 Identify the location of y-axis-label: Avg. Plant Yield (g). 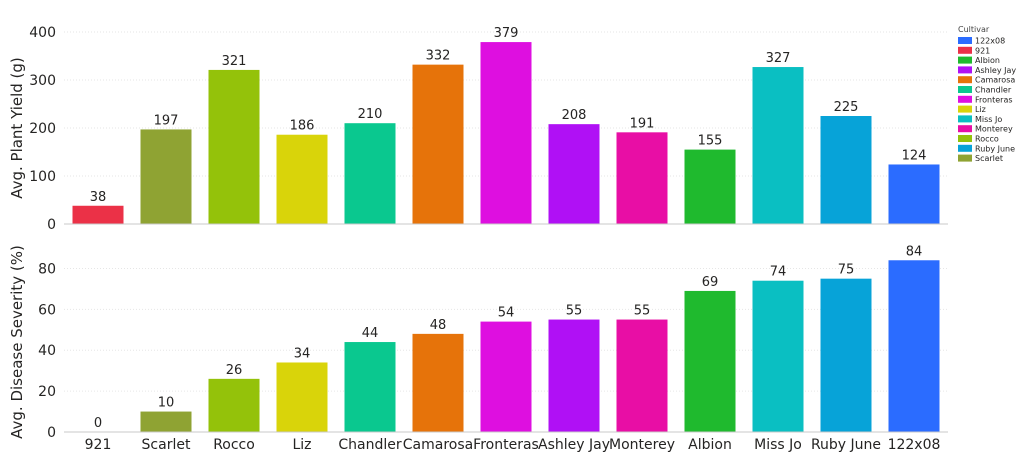
(17, 128).